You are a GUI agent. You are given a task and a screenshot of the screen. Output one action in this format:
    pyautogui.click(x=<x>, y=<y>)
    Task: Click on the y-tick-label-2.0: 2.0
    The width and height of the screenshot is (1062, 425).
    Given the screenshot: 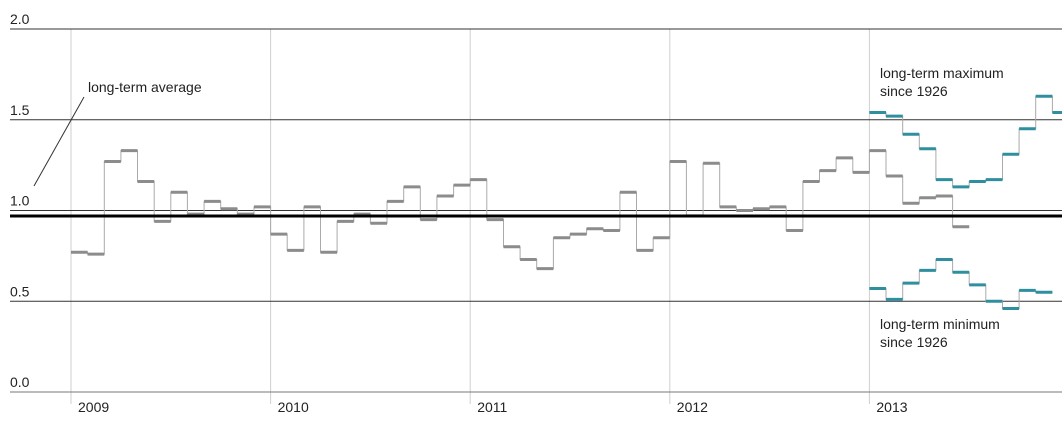 What is the action you would take?
    pyautogui.click(x=20, y=19)
    